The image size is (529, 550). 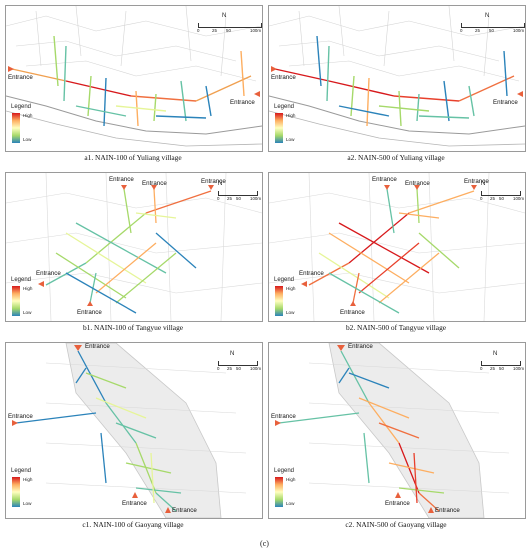 I want to click on entrance-arrow-right, so click(x=257, y=94).